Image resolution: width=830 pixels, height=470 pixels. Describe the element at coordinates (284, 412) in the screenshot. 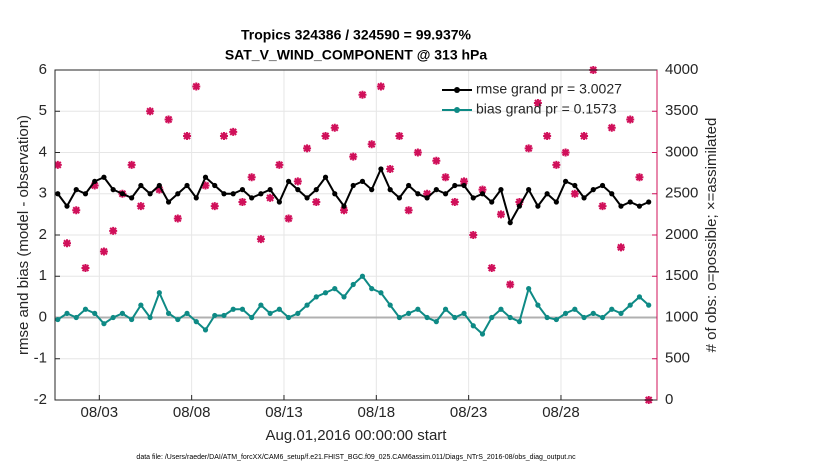

I see `x-tick-label: 08/13` at that location.